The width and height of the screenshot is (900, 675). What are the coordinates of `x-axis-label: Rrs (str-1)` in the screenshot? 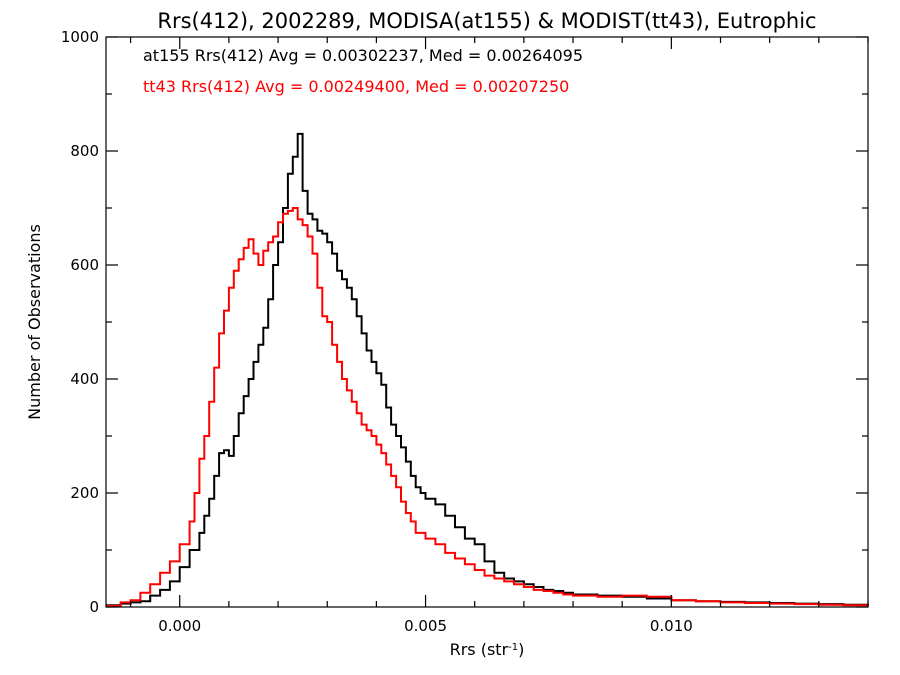 It's located at (487, 649).